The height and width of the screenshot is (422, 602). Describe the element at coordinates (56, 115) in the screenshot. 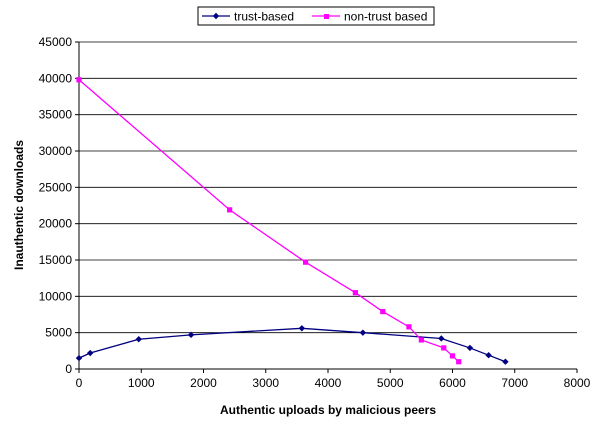

I see `y-tick-label: 35000` at that location.